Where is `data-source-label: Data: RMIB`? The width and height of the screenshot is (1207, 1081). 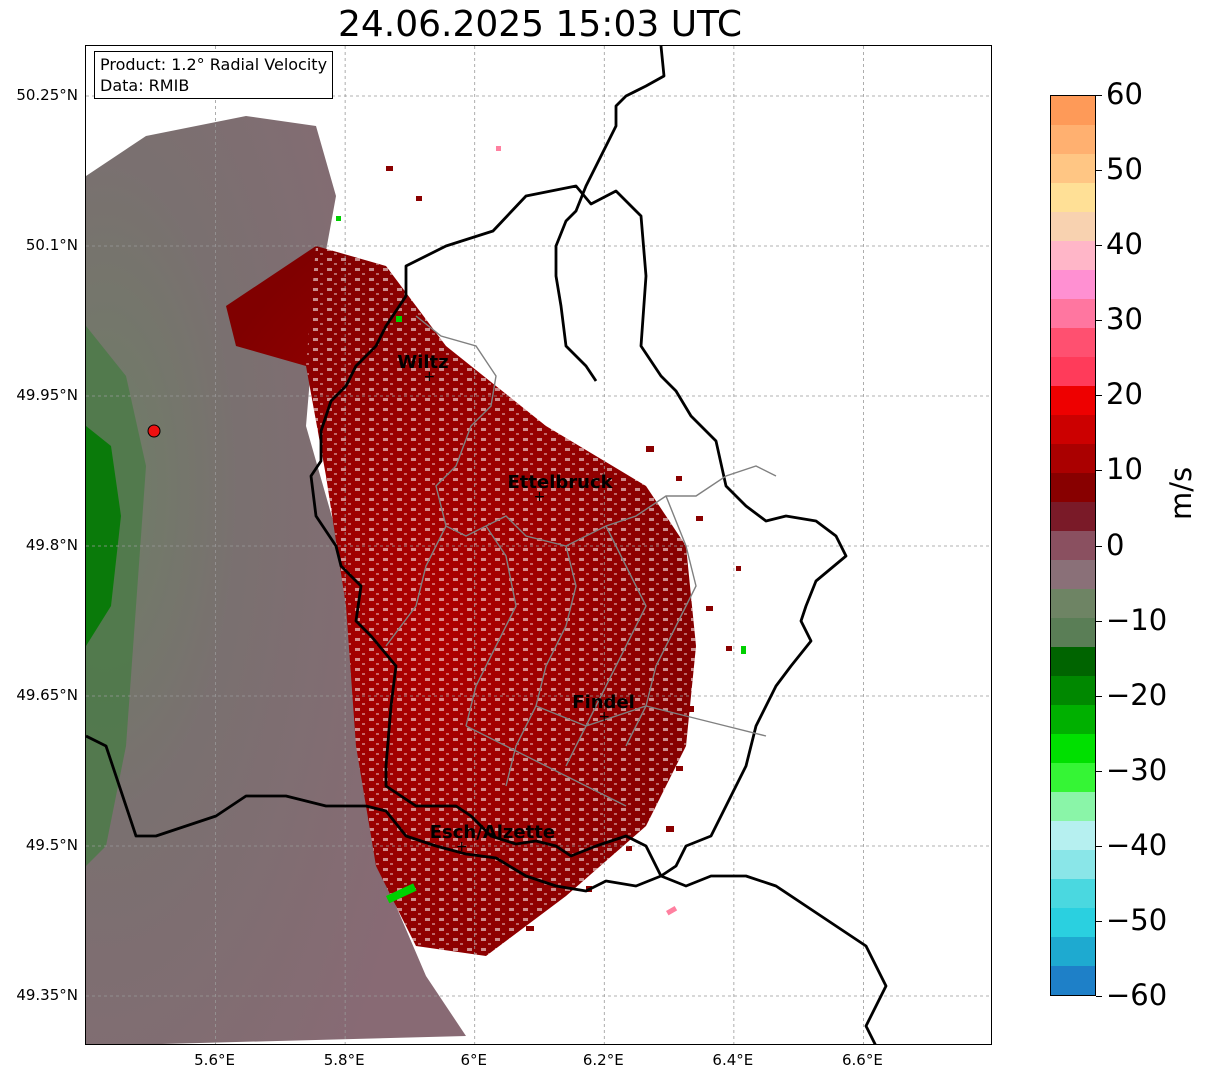
data-source-label: Data: RMIB is located at coordinates (145, 85).